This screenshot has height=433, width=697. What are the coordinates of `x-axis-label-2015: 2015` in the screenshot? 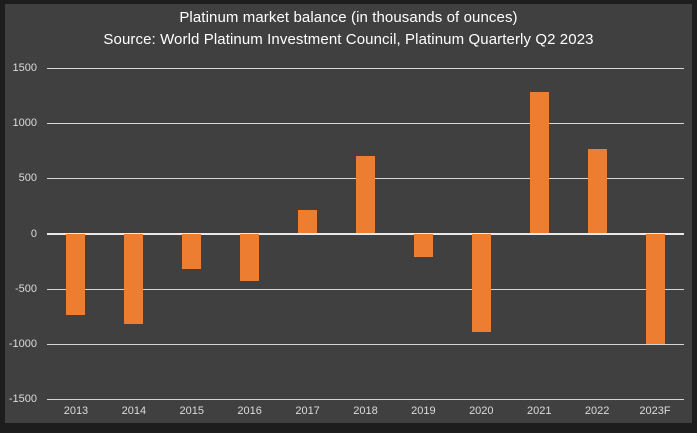 It's located at (191, 411).